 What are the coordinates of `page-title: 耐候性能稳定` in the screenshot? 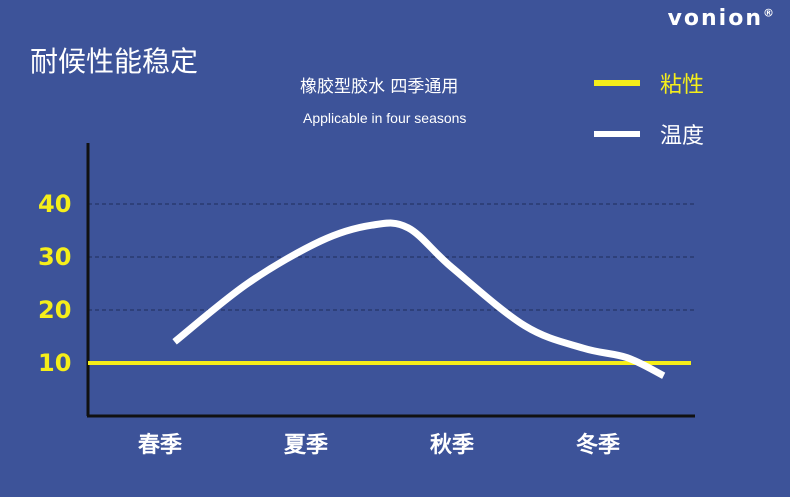 It's located at (114, 61).